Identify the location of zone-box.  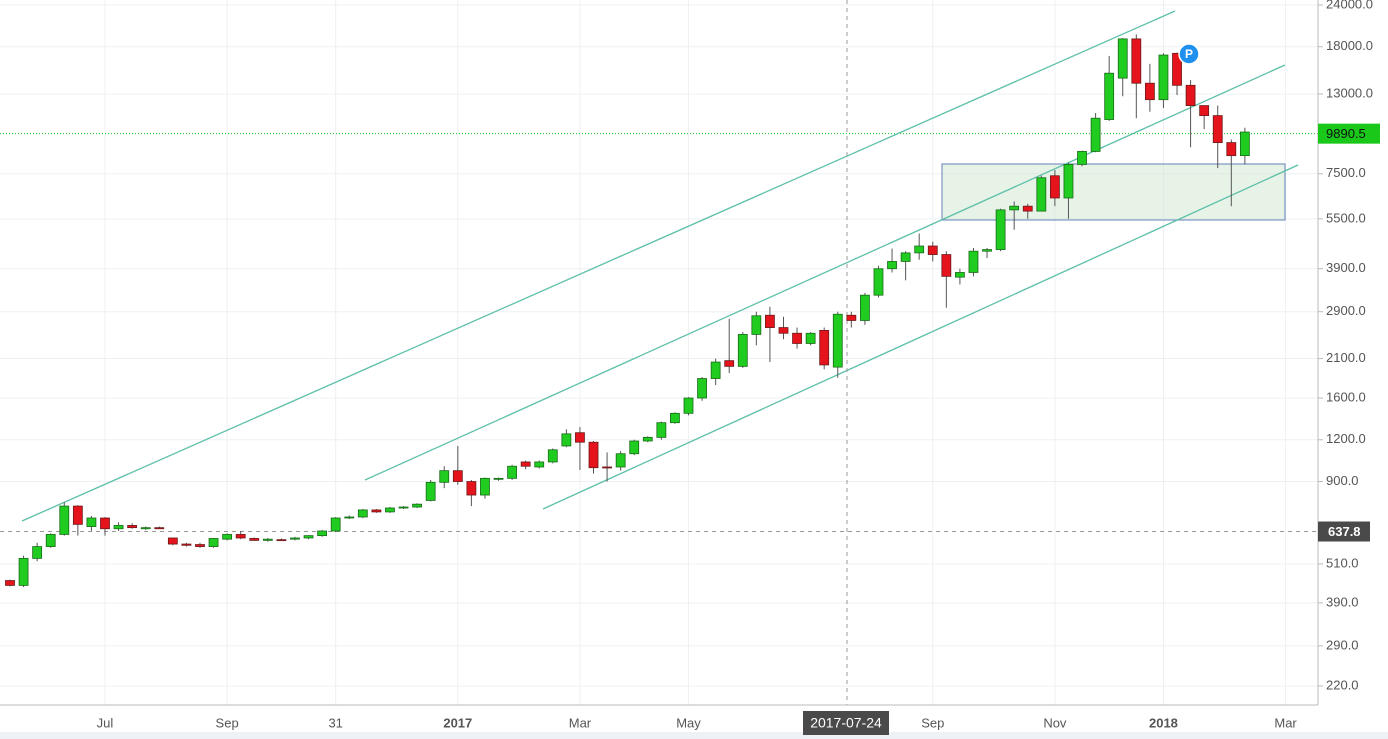
(1113, 192).